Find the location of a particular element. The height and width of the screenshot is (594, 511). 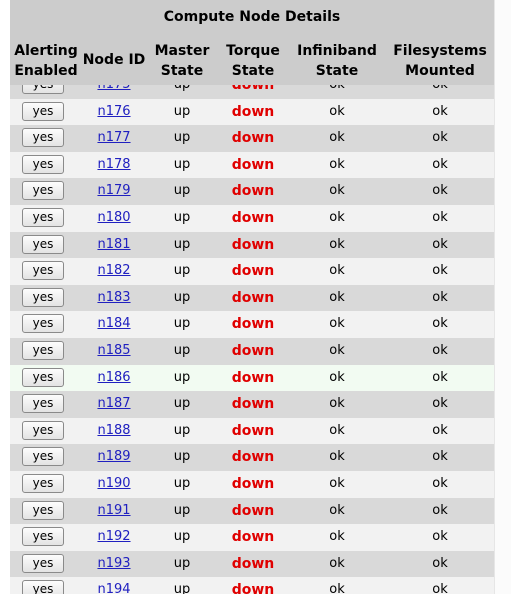

node-id-cell: n185 is located at coordinates (114, 351).